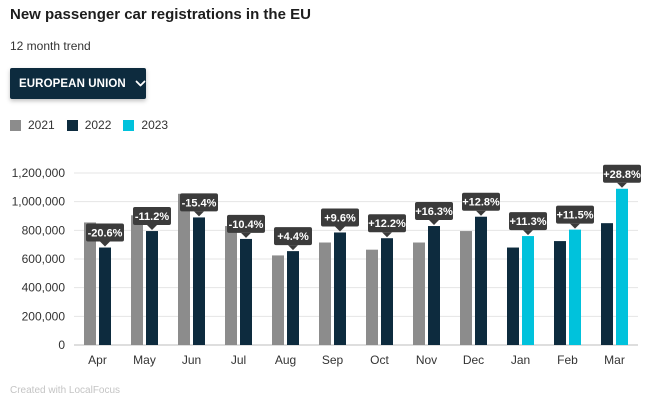 The height and width of the screenshot is (418, 648). Describe the element at coordinates (614, 360) in the screenshot. I see `x-tick-label: Mar` at that location.